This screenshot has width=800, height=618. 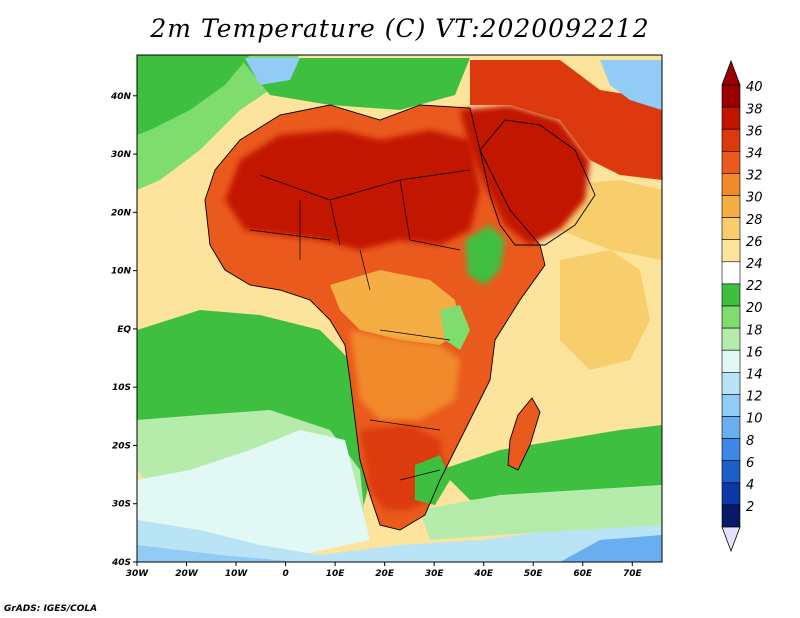 What do you see at coordinates (754, 154) in the screenshot?
I see `colorbar-label: 34` at bounding box center [754, 154].